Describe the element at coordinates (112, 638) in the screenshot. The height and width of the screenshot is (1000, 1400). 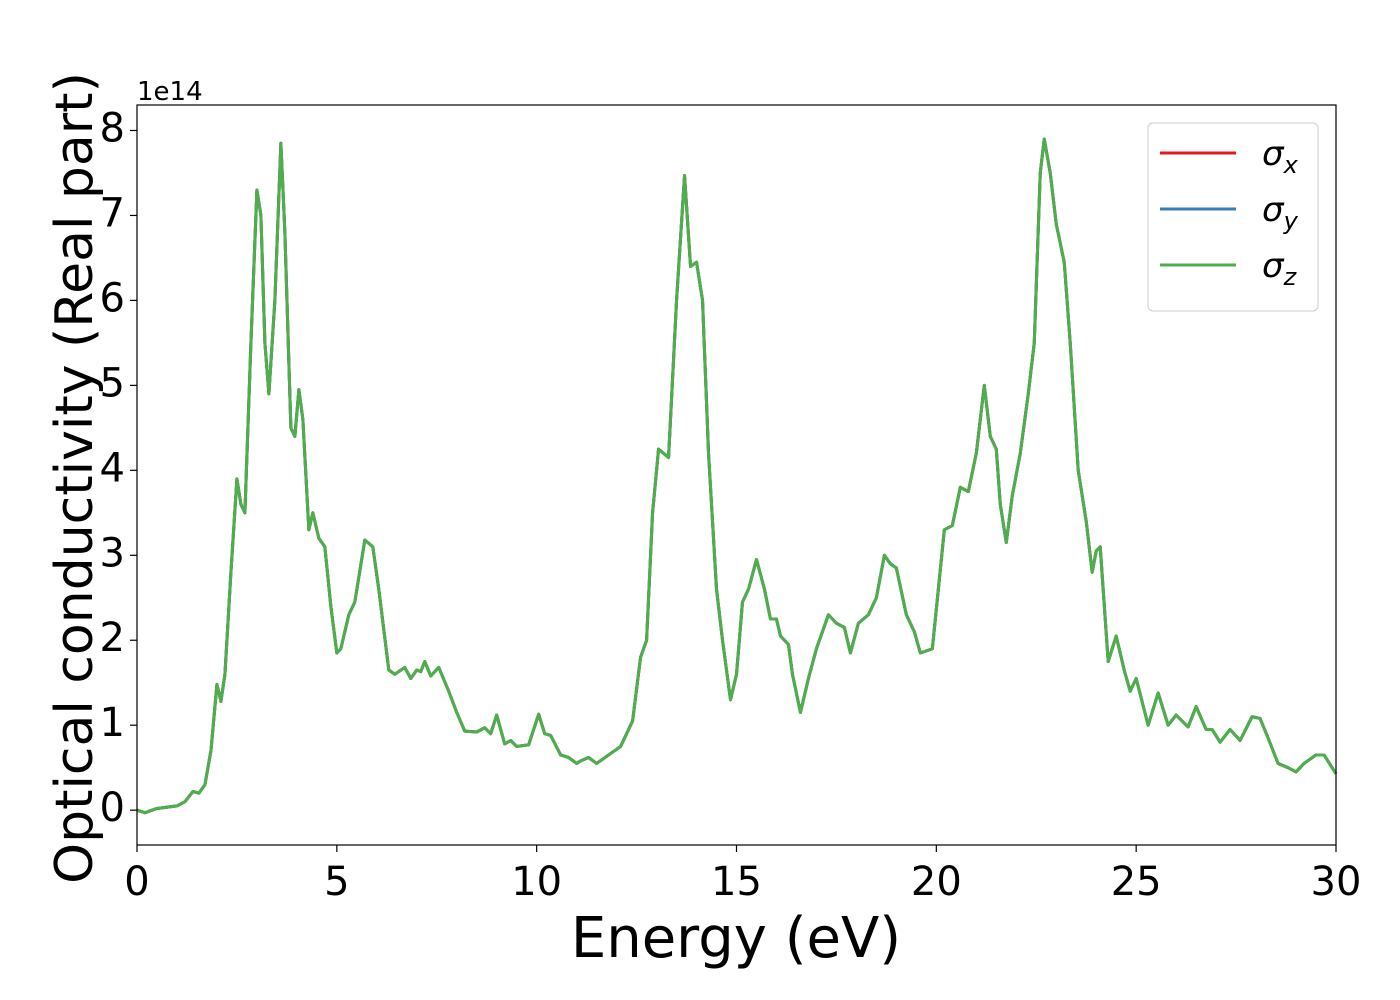
I see `y-tick-label: 2` at that location.